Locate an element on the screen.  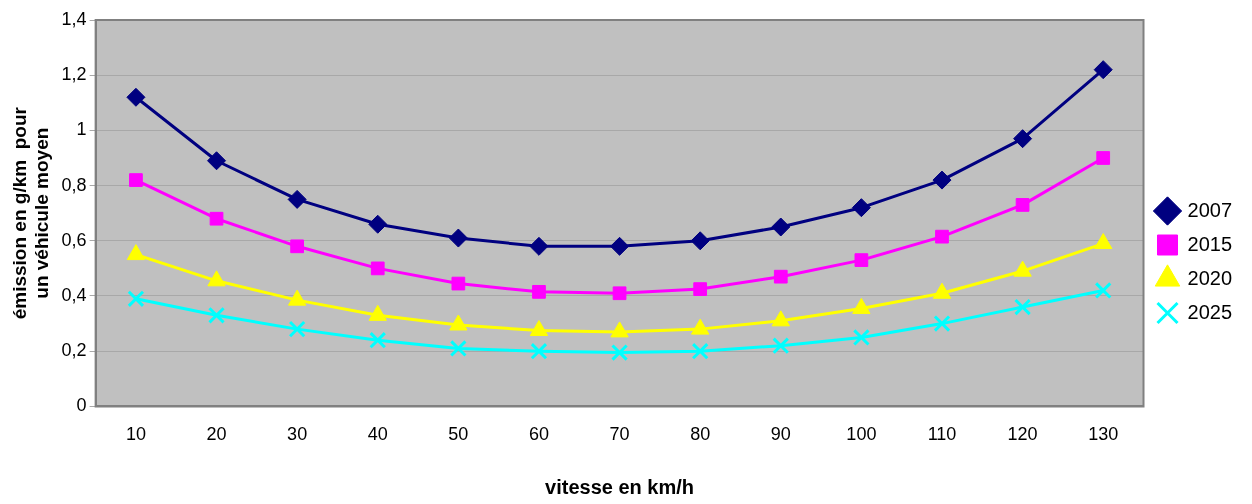
x-tick-label: 50 is located at coordinates (458, 434).